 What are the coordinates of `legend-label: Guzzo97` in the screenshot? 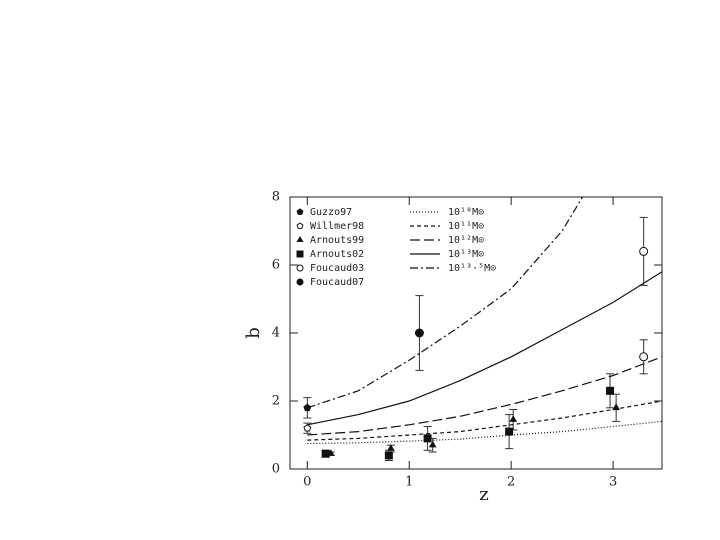 It's located at (331, 212).